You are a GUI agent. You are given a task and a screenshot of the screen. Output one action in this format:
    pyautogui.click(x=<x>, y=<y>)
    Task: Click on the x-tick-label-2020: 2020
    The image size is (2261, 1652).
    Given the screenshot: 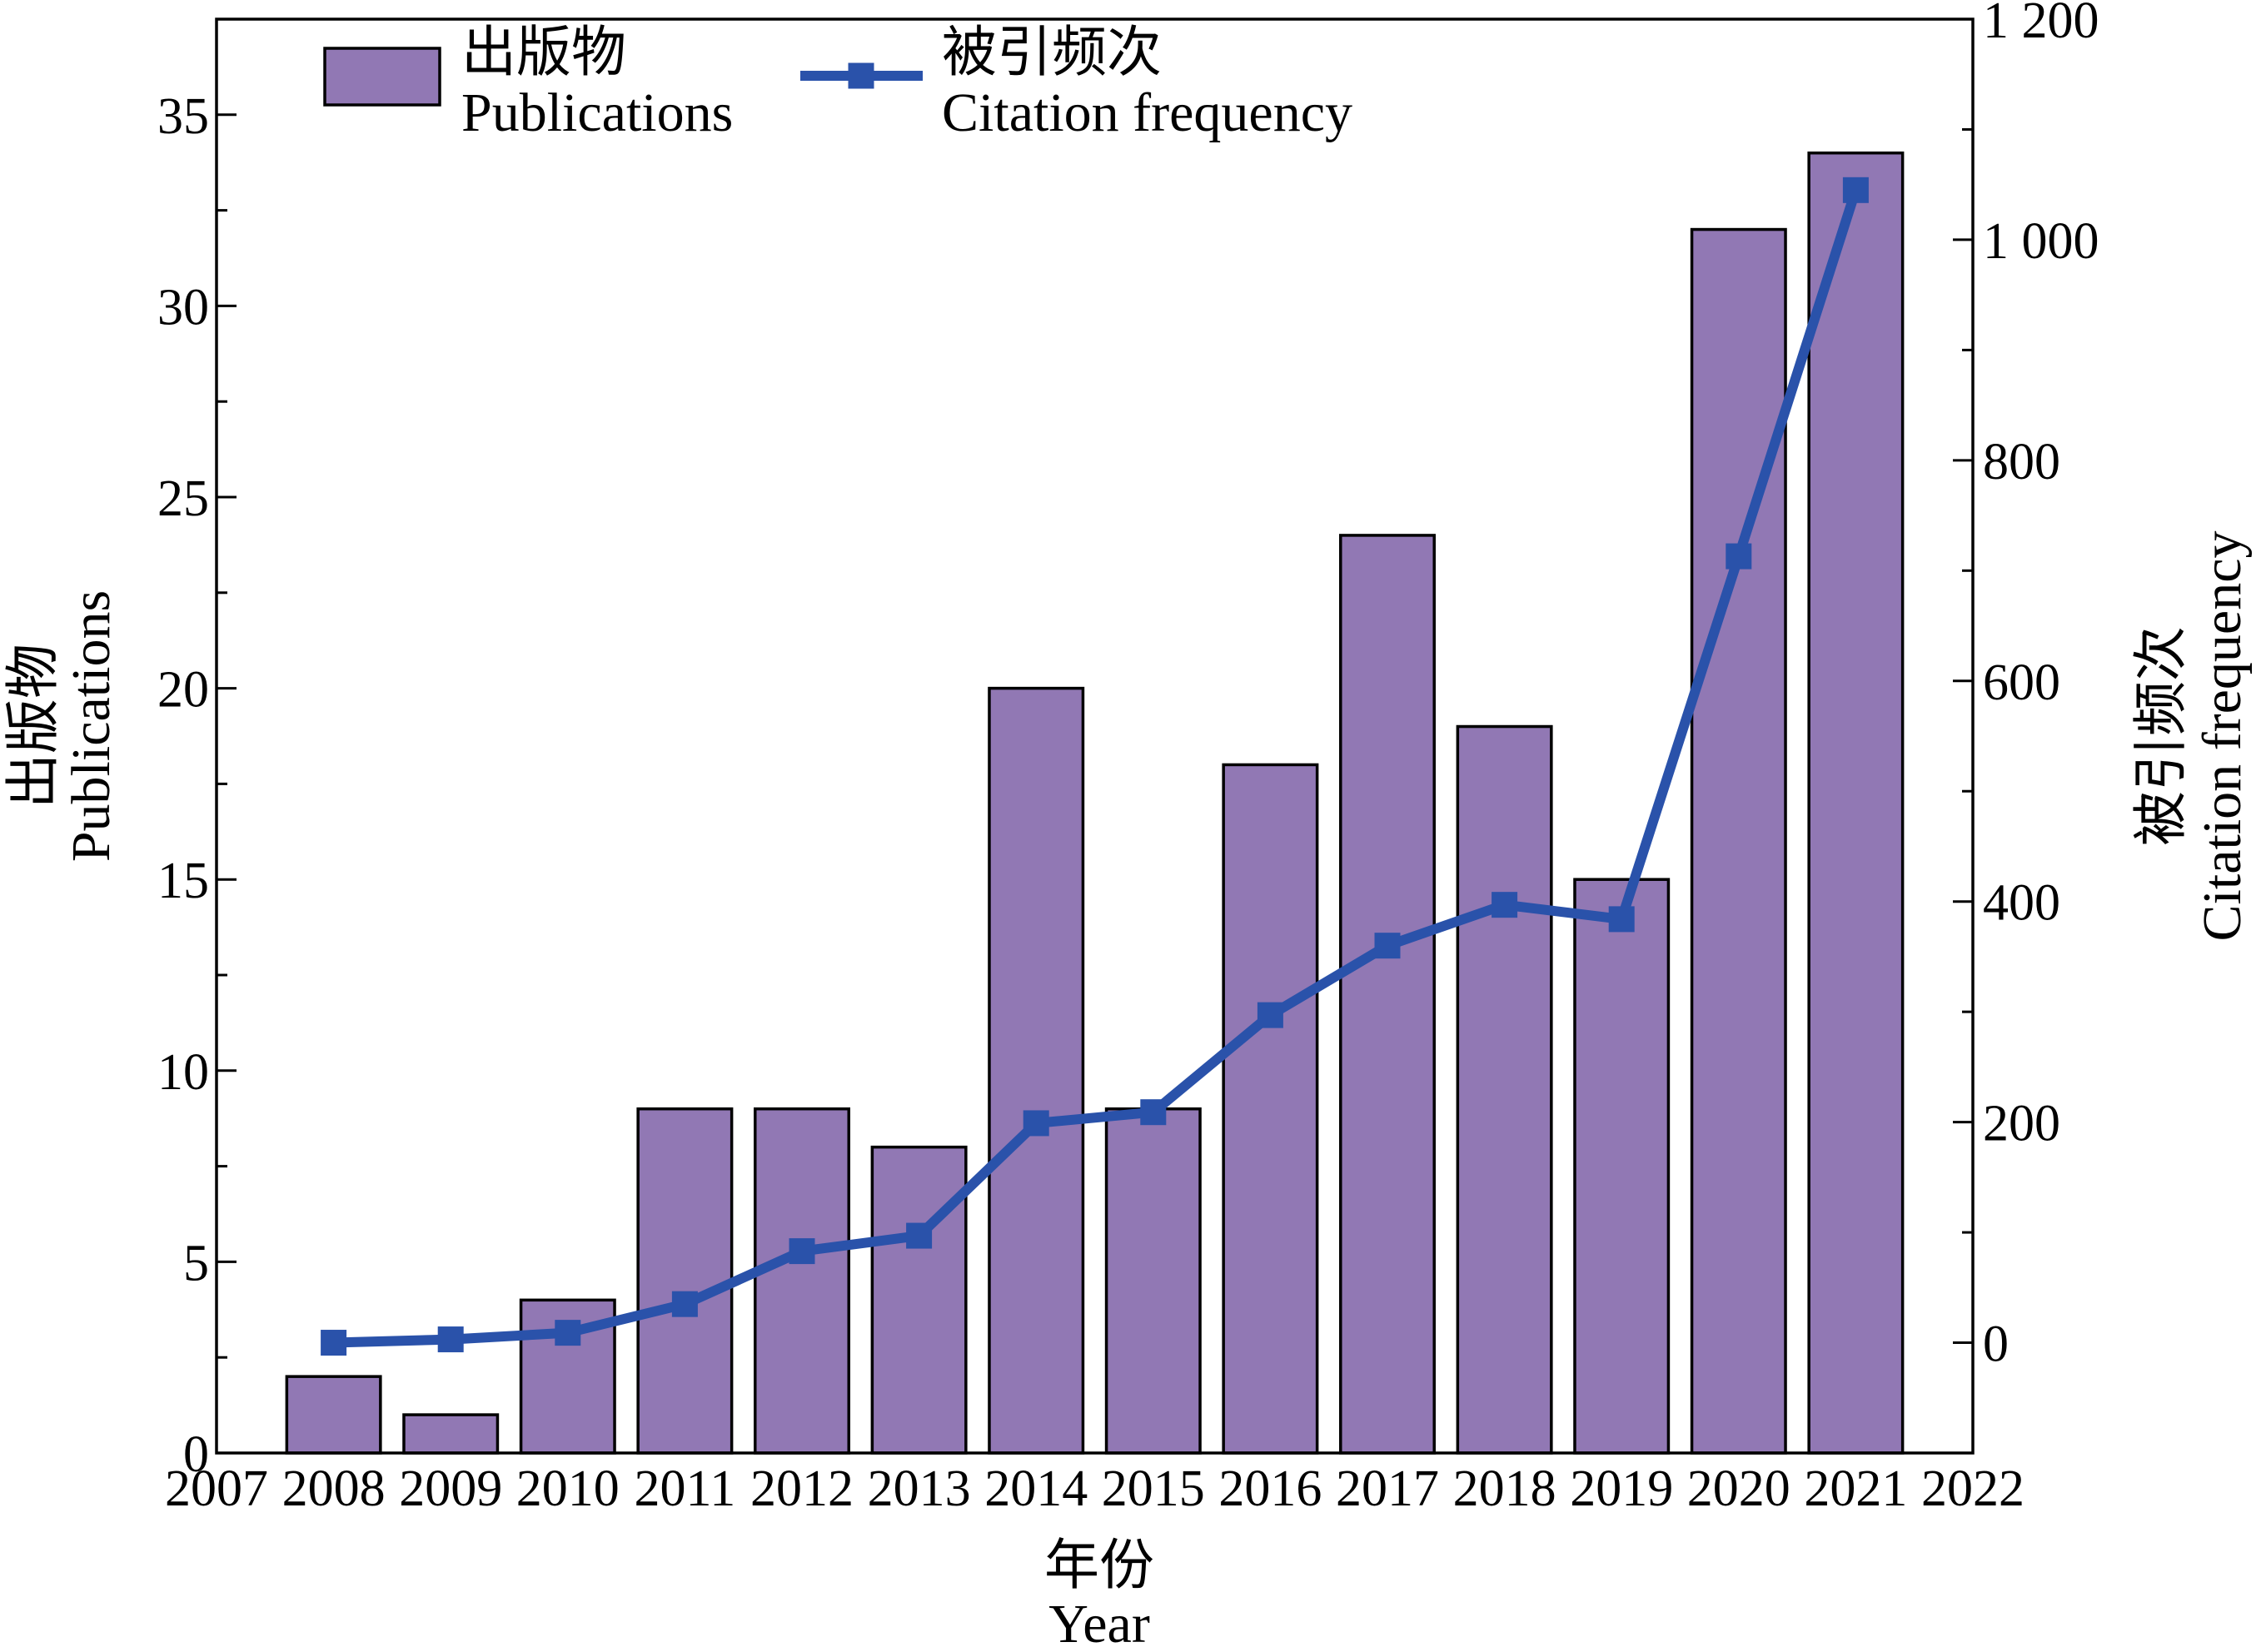 What is the action you would take?
    pyautogui.click(x=1739, y=1488)
    